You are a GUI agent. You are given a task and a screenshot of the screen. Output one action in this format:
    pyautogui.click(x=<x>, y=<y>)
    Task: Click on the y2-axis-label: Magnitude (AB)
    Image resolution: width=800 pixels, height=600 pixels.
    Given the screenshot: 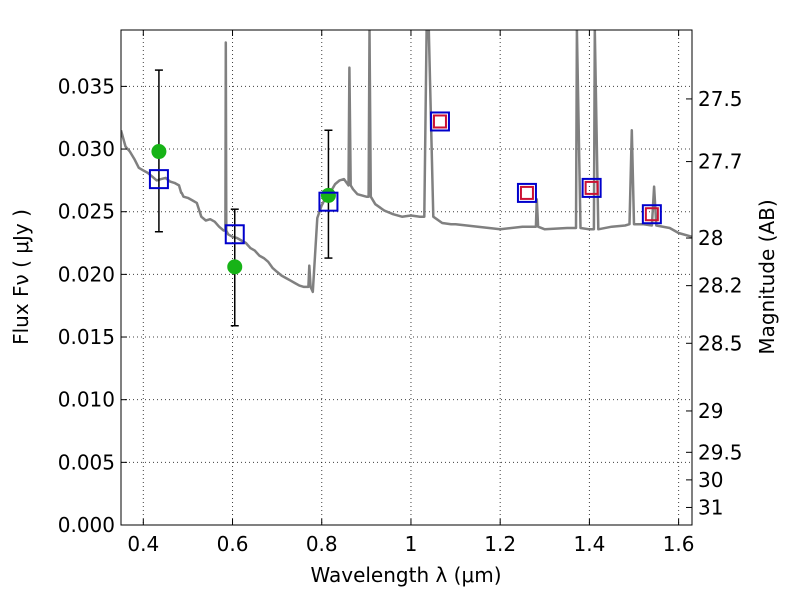 What is the action you would take?
    pyautogui.click(x=767, y=276)
    